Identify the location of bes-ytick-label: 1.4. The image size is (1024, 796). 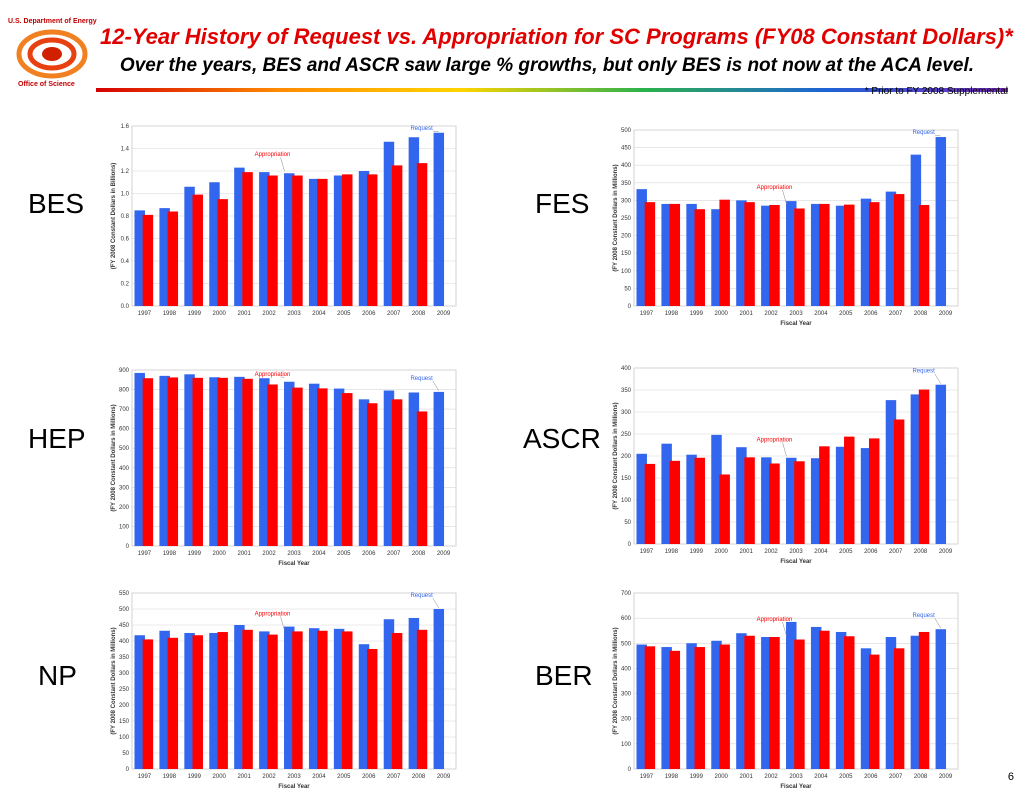
(125, 150).